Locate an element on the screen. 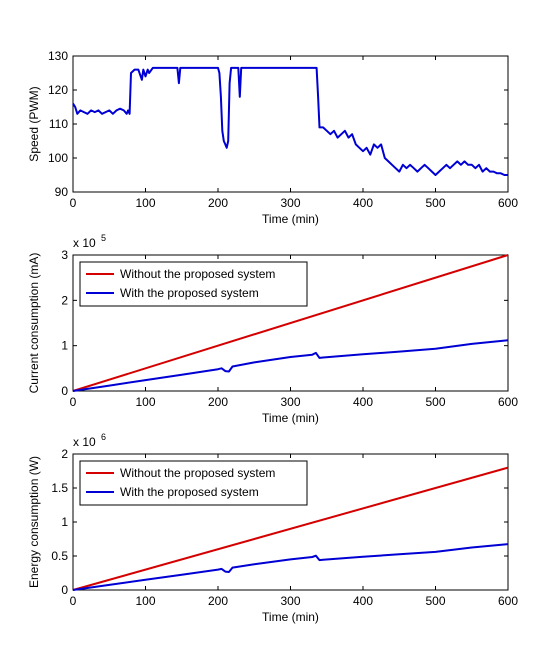 Image resolution: width=560 pixels, height=666 pixels. axis-exponent-power: 5 is located at coordinates (103, 238).